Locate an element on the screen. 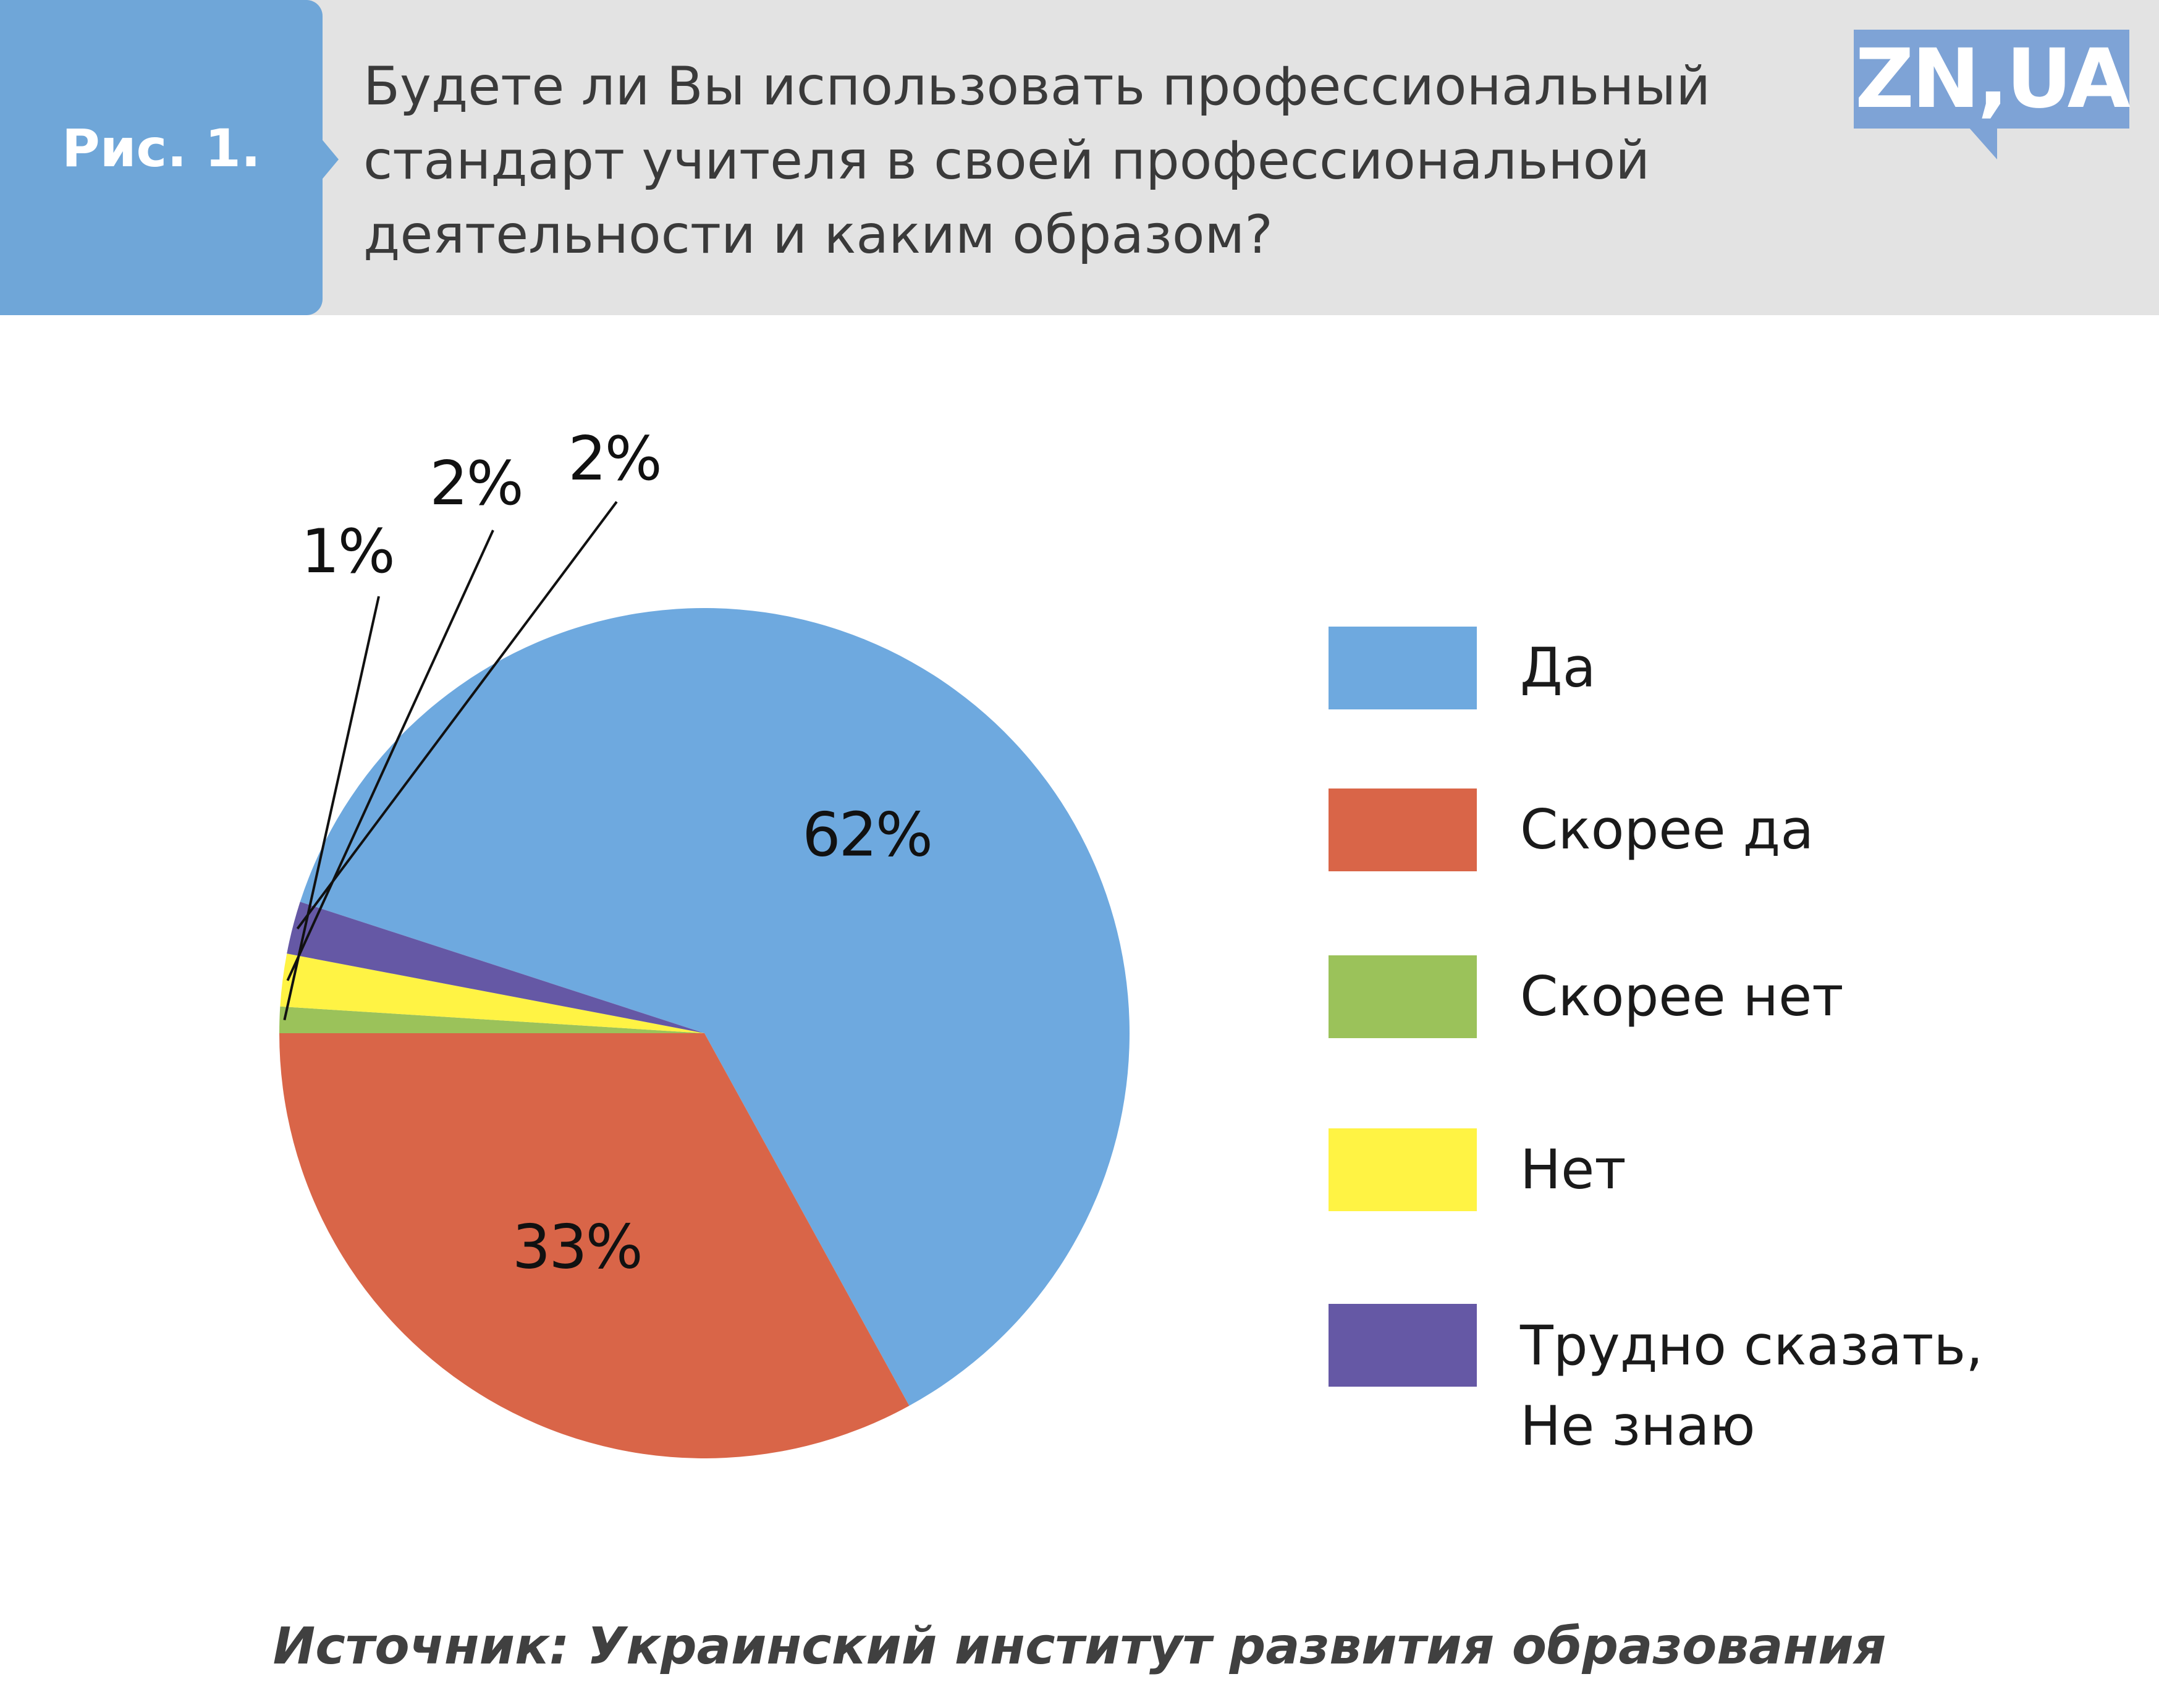 Image resolution: width=2159 pixels, height=1708 pixels. legend-label-skoree-da: Скорее да is located at coordinates (1667, 829).